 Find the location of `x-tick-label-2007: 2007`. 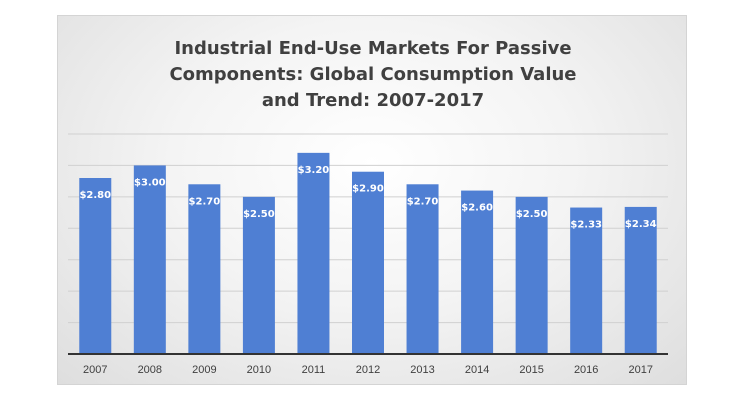

x-tick-label-2007: 2007 is located at coordinates (95, 370).